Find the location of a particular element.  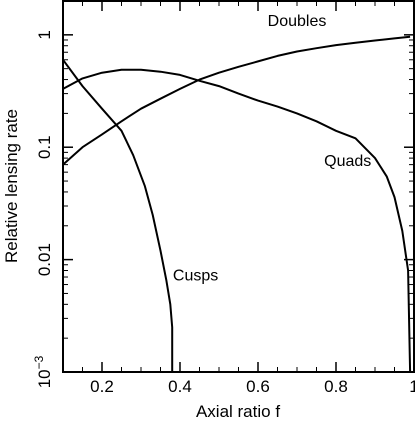

y-tick-label: 1 is located at coordinates (44, 34).